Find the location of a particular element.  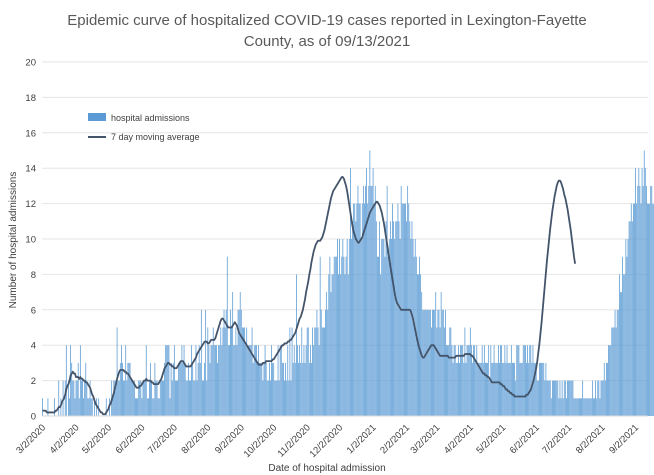

x-tick-label: 2/2/2021 is located at coordinates (395, 439).